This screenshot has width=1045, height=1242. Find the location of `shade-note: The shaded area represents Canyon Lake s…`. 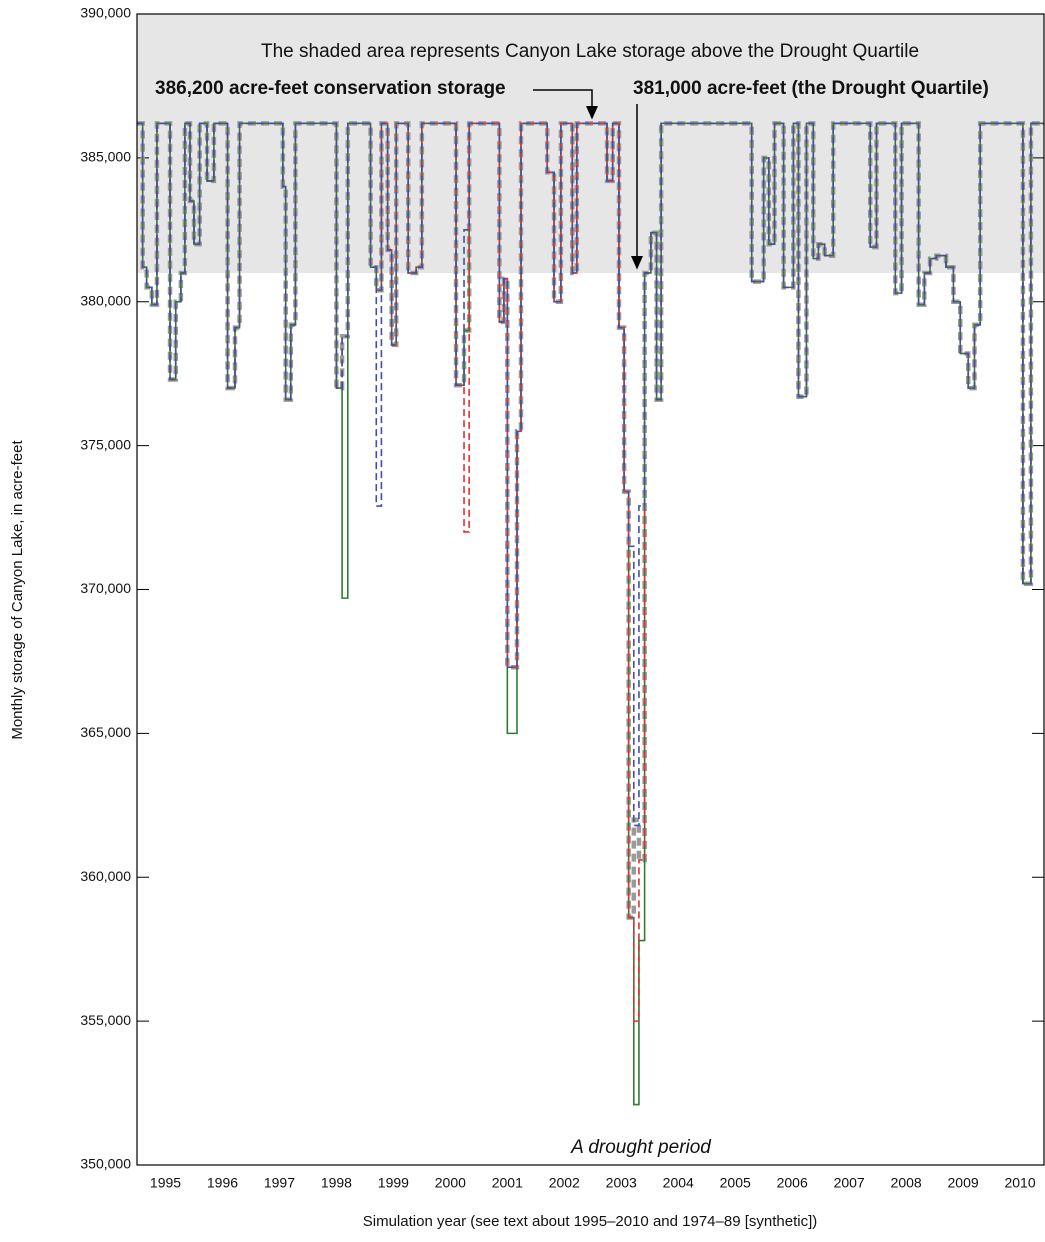

shade-note: The shaded area represents Canyon Lake s… is located at coordinates (590, 51).